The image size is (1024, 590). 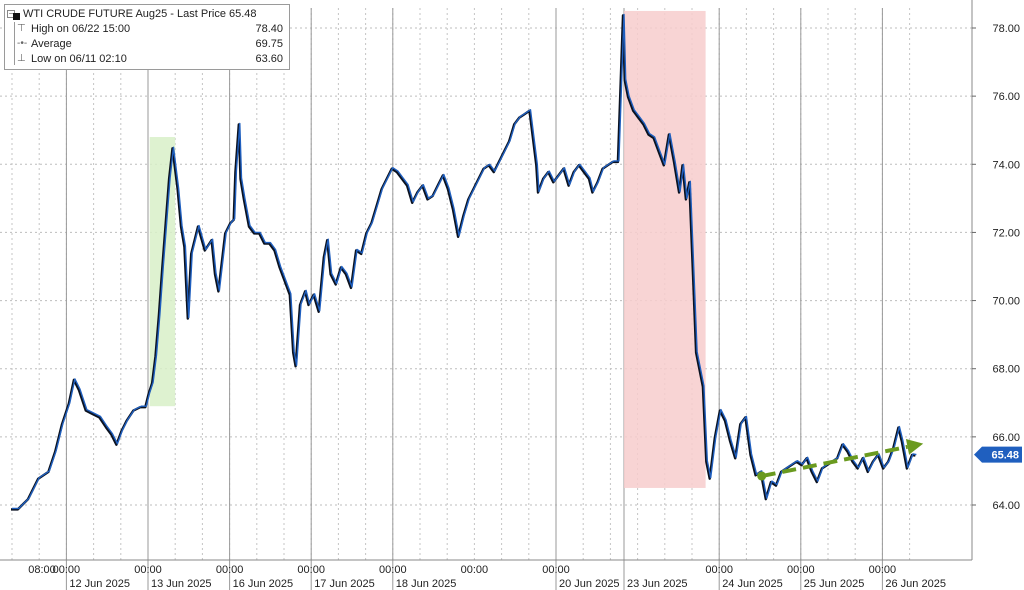 I want to click on high-marker-icon: ⊤, so click(x=21, y=28).